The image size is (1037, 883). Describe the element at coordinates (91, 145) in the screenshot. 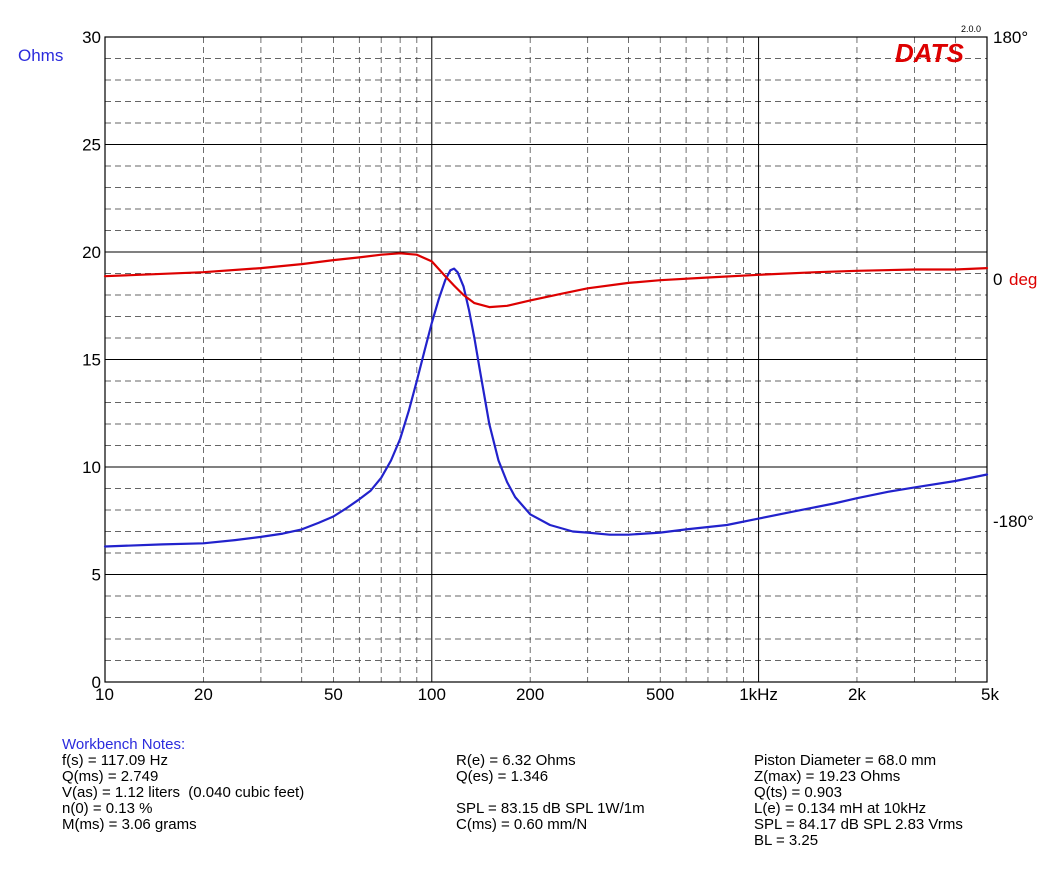

I see `y-tick-label: 25` at that location.